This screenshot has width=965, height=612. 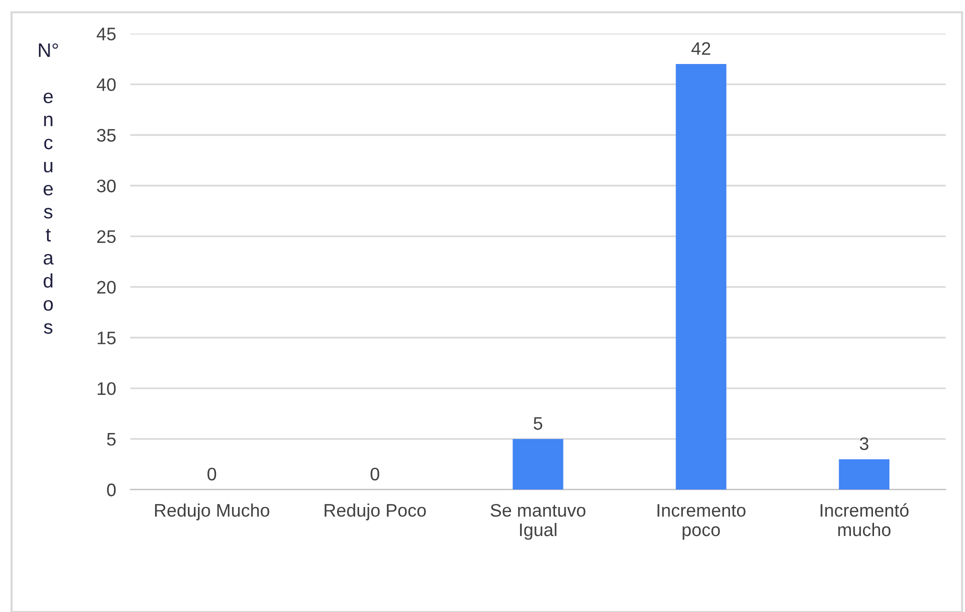 I want to click on y-tick-label: 20, so click(x=106, y=287).